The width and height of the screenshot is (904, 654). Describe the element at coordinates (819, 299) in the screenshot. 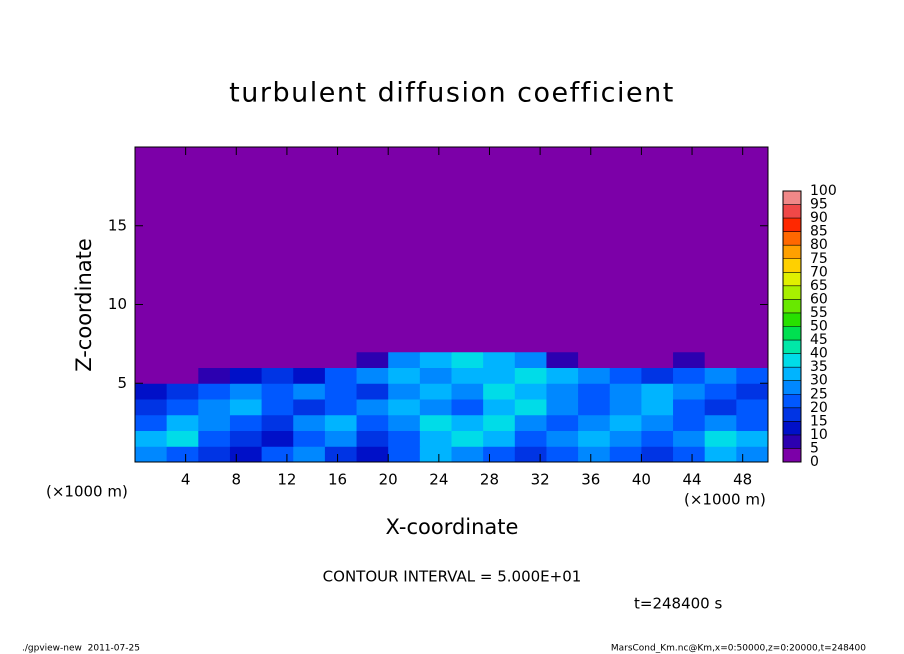

I see `colorbar-label: 60` at that location.